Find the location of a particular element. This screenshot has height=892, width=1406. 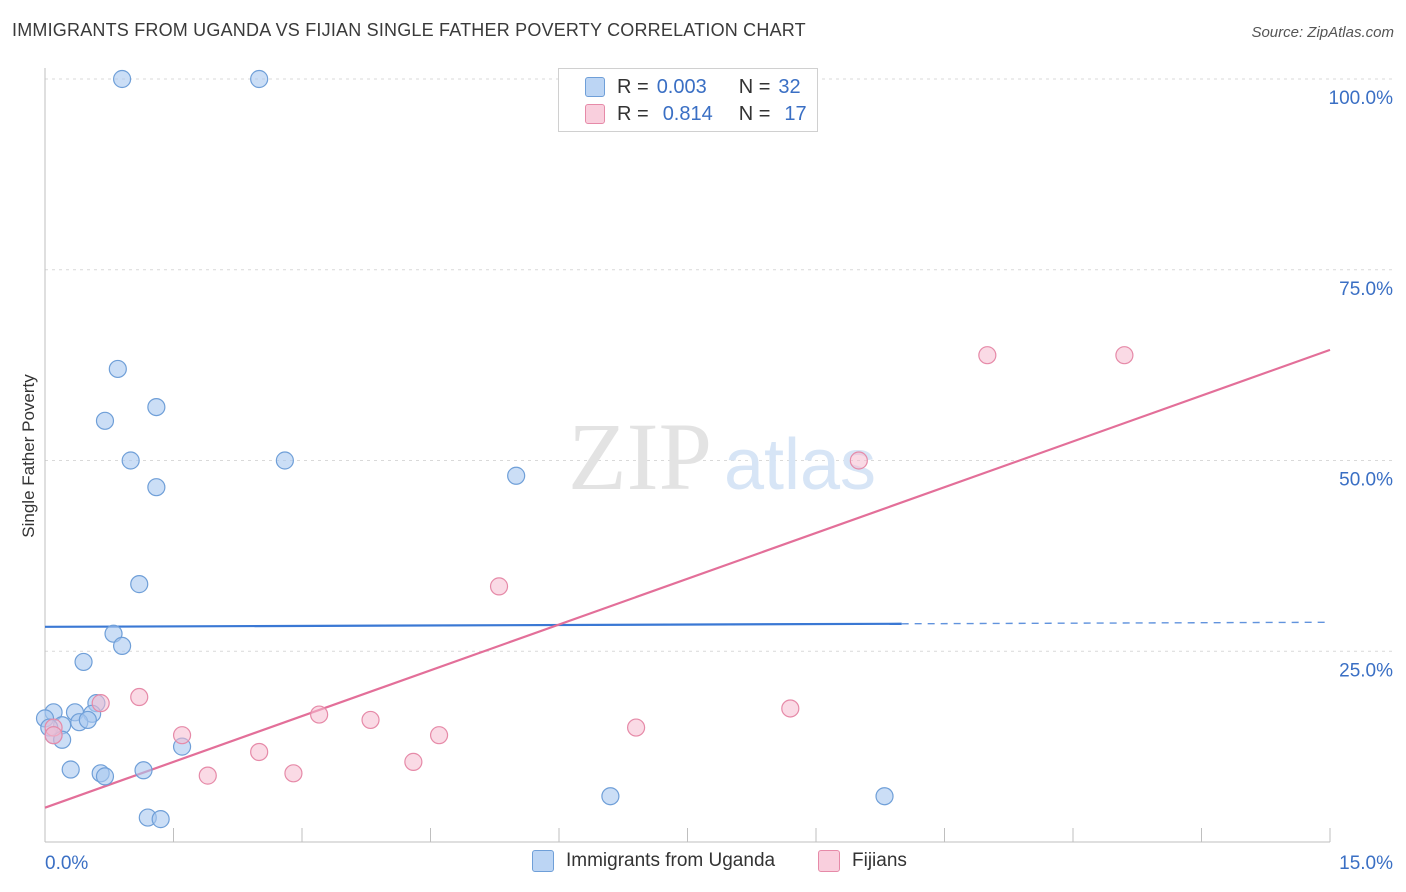

bottom-legend-label: Immigrants from Uganda is located at coordinates (671, 860).